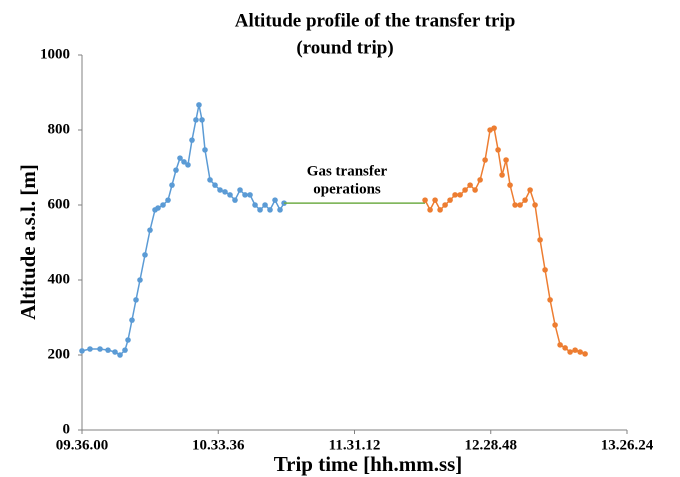  I want to click on x-tick-label: 11.31.12, so click(355, 445).